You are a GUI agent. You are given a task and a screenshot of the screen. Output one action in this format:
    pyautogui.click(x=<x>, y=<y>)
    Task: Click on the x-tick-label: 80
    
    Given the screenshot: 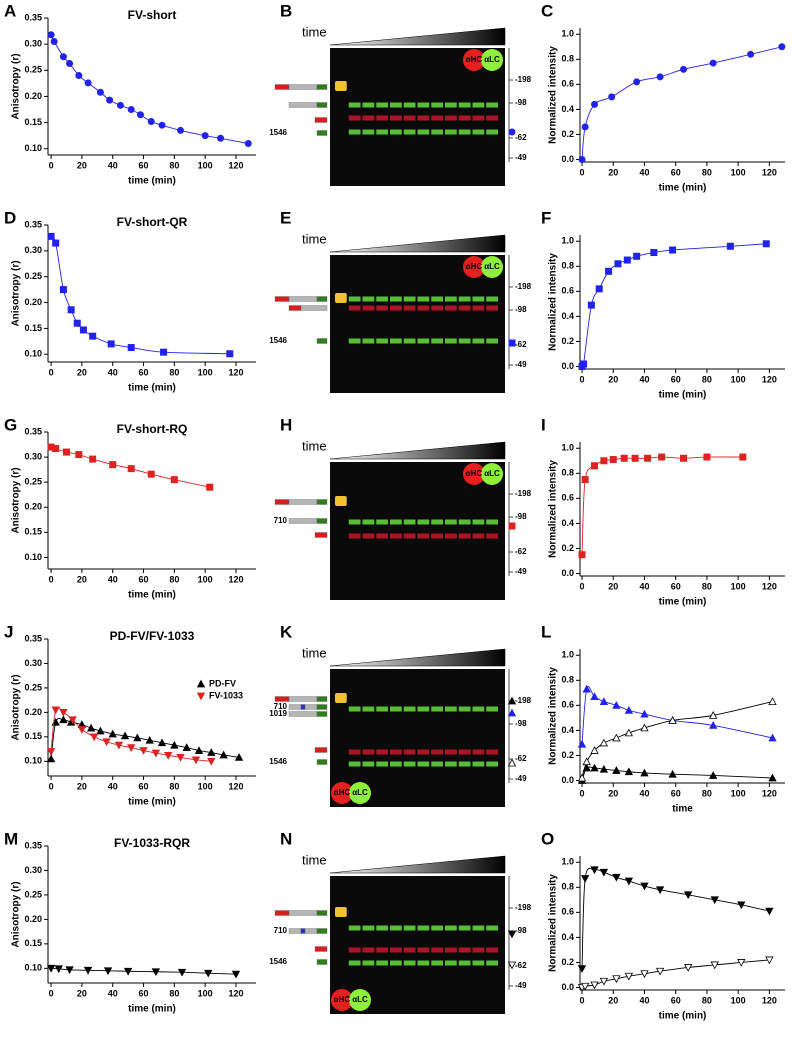 What is the action you would take?
    pyautogui.click(x=707, y=1000)
    